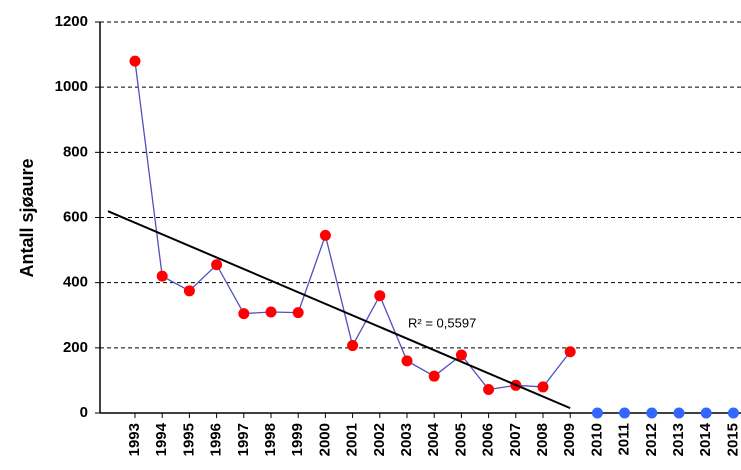 The image size is (741, 470). What do you see at coordinates (406, 439) in the screenshot?
I see `x-tick-label: 2003` at bounding box center [406, 439].